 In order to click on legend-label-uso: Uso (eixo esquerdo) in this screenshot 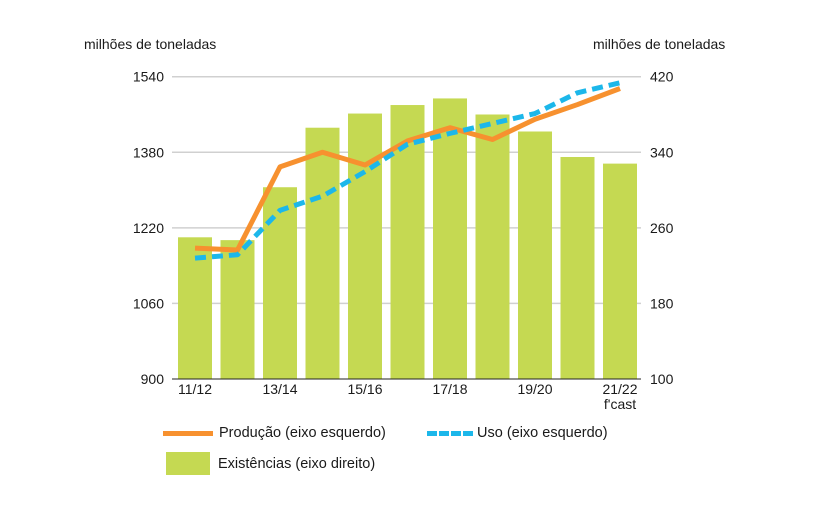, I will do `click(542, 433)`.